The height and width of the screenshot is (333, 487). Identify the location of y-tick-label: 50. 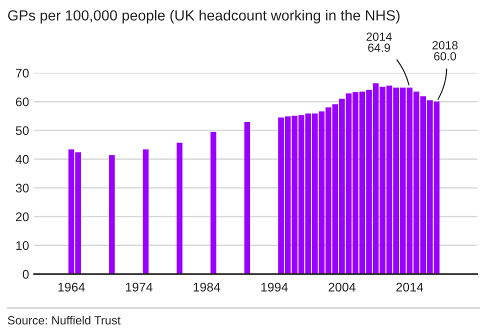
(22, 131).